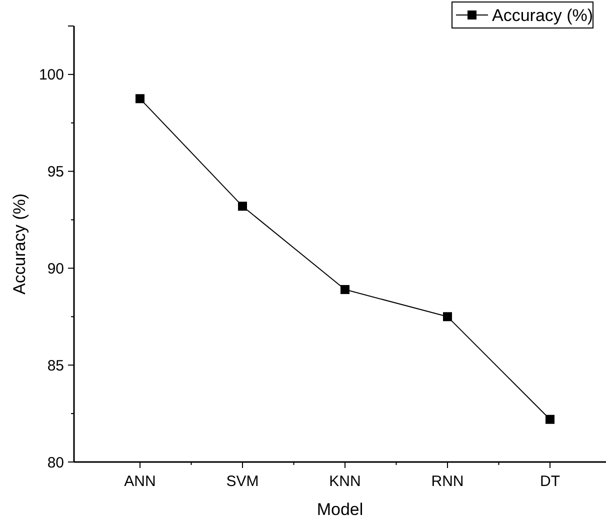 The height and width of the screenshot is (529, 606). Describe the element at coordinates (340, 509) in the screenshot. I see `x-axis-title: Model` at that location.